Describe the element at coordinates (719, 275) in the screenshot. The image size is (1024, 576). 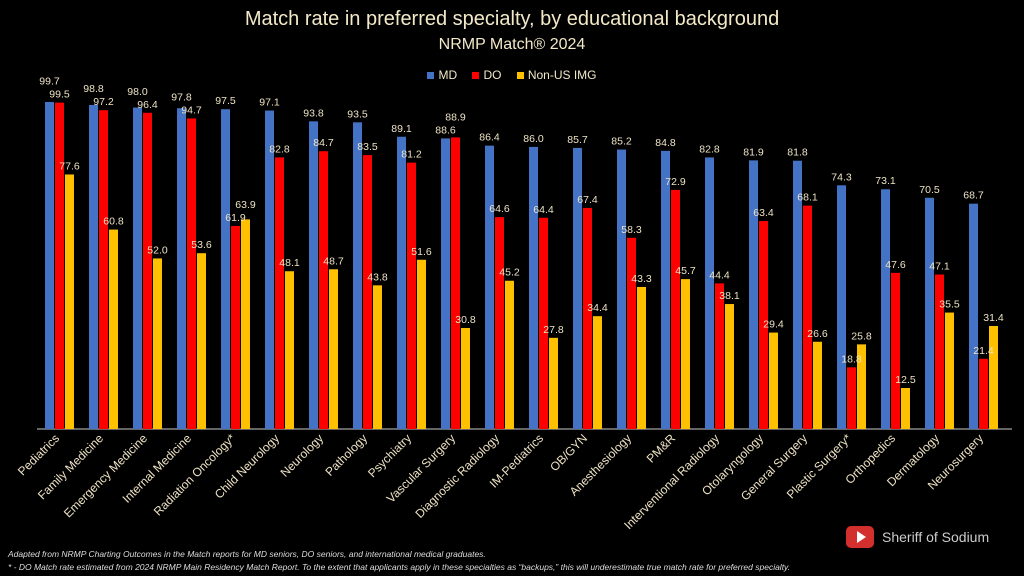
I see `data-label: 44.4` at that location.